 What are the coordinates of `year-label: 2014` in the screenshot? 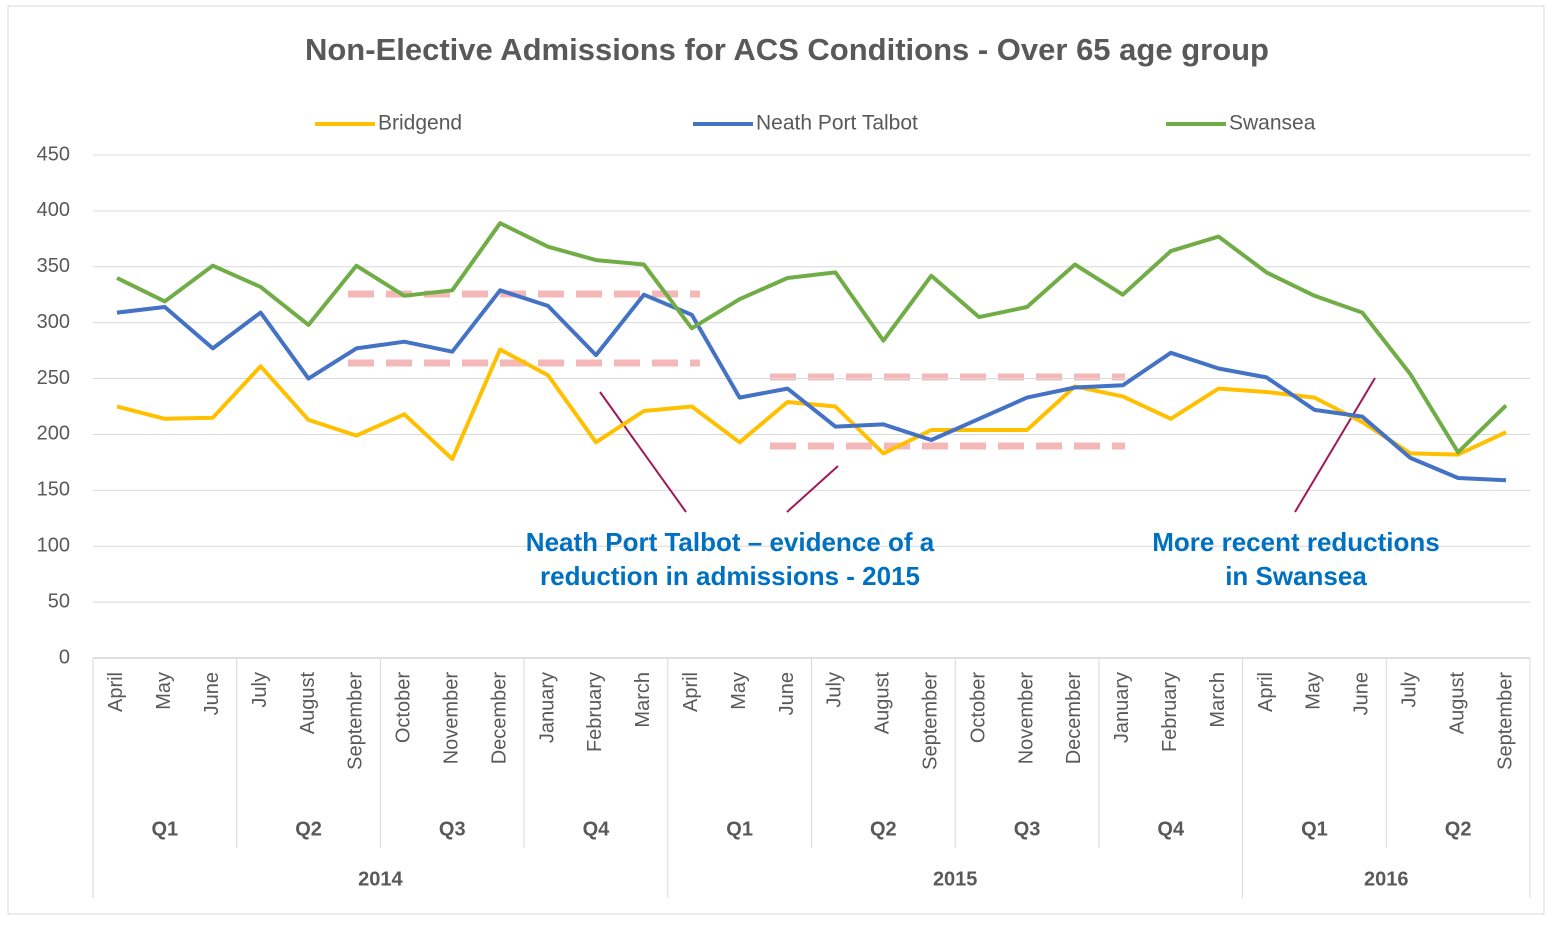 It's located at (380, 879).